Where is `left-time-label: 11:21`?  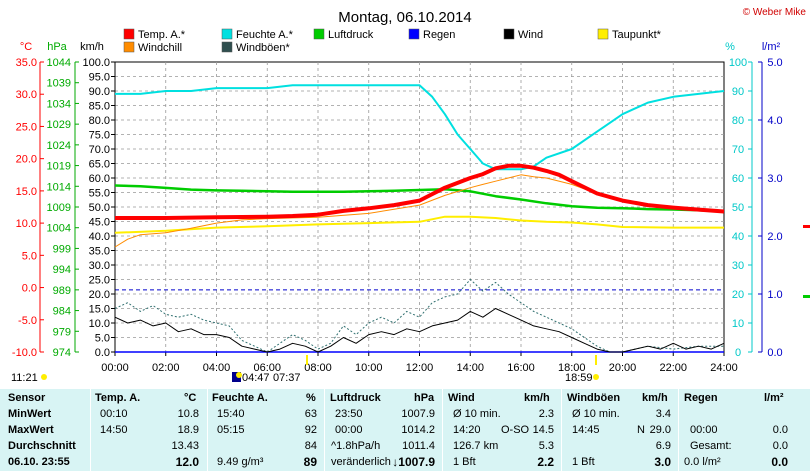
left-time-label: 11:21 is located at coordinates (24, 378).